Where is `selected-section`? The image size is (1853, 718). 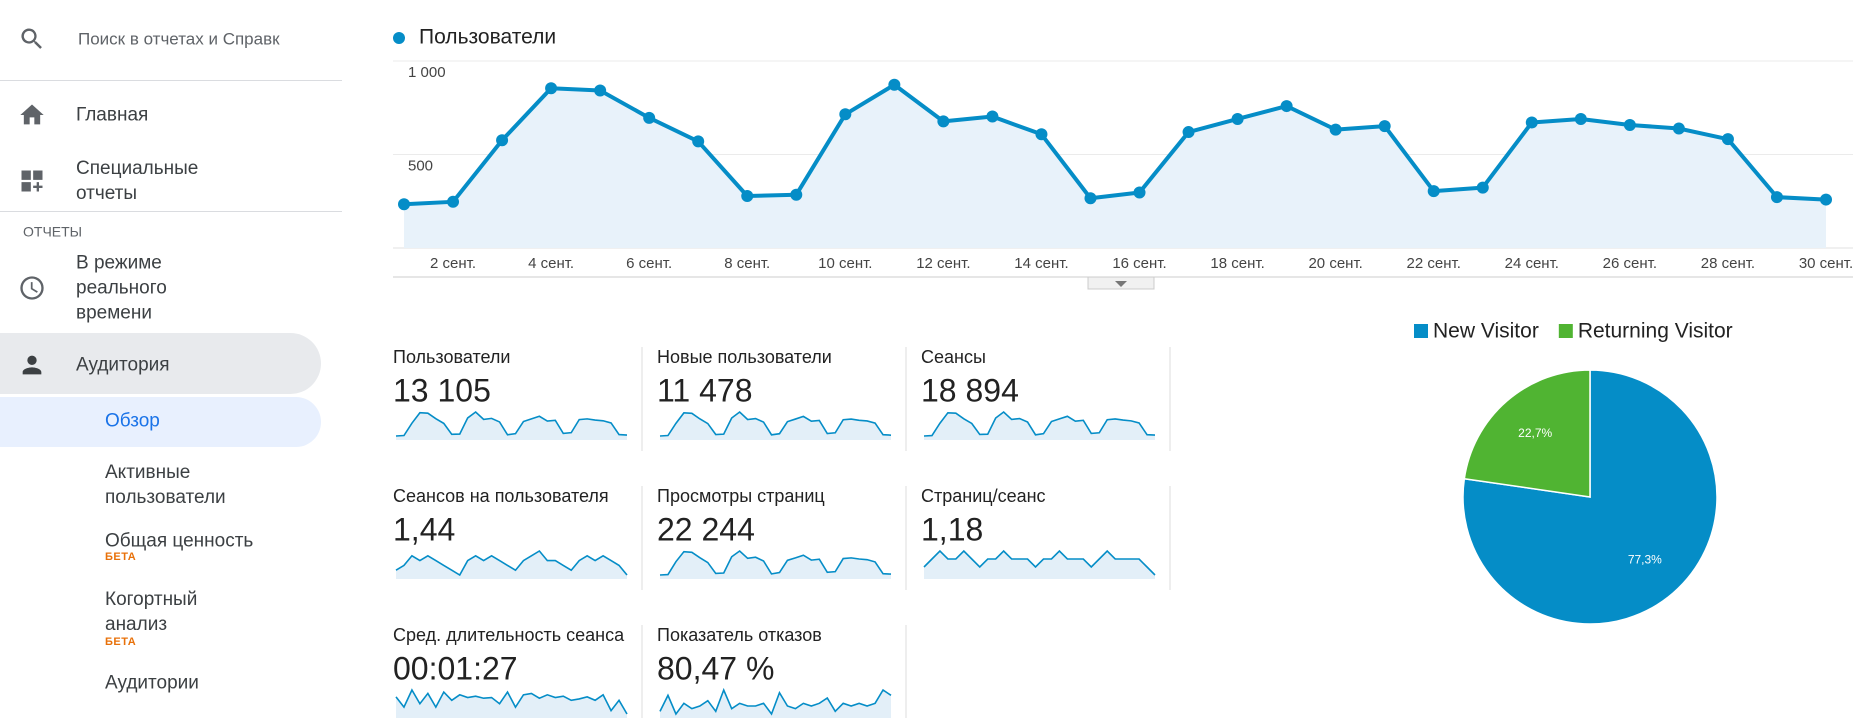
selected-section is located at coordinates (160, 363).